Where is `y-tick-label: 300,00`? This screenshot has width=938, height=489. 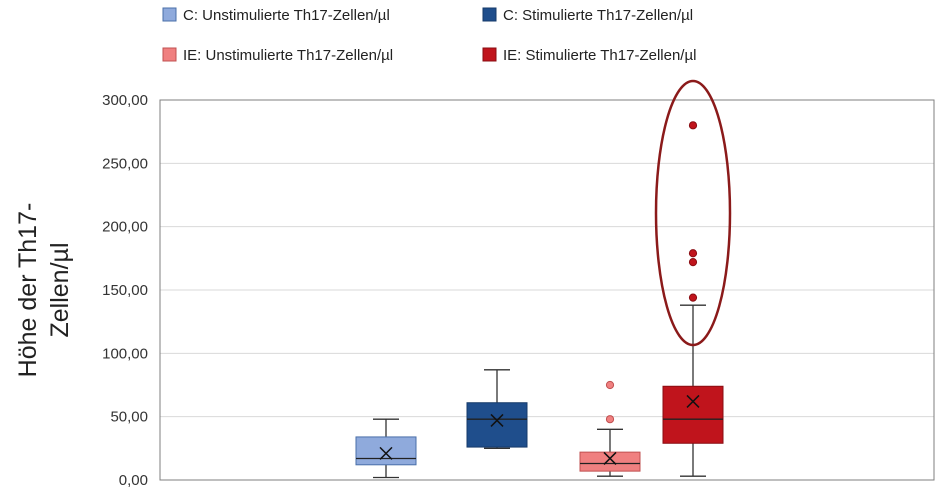
y-tick-label: 300,00 is located at coordinates (125, 100).